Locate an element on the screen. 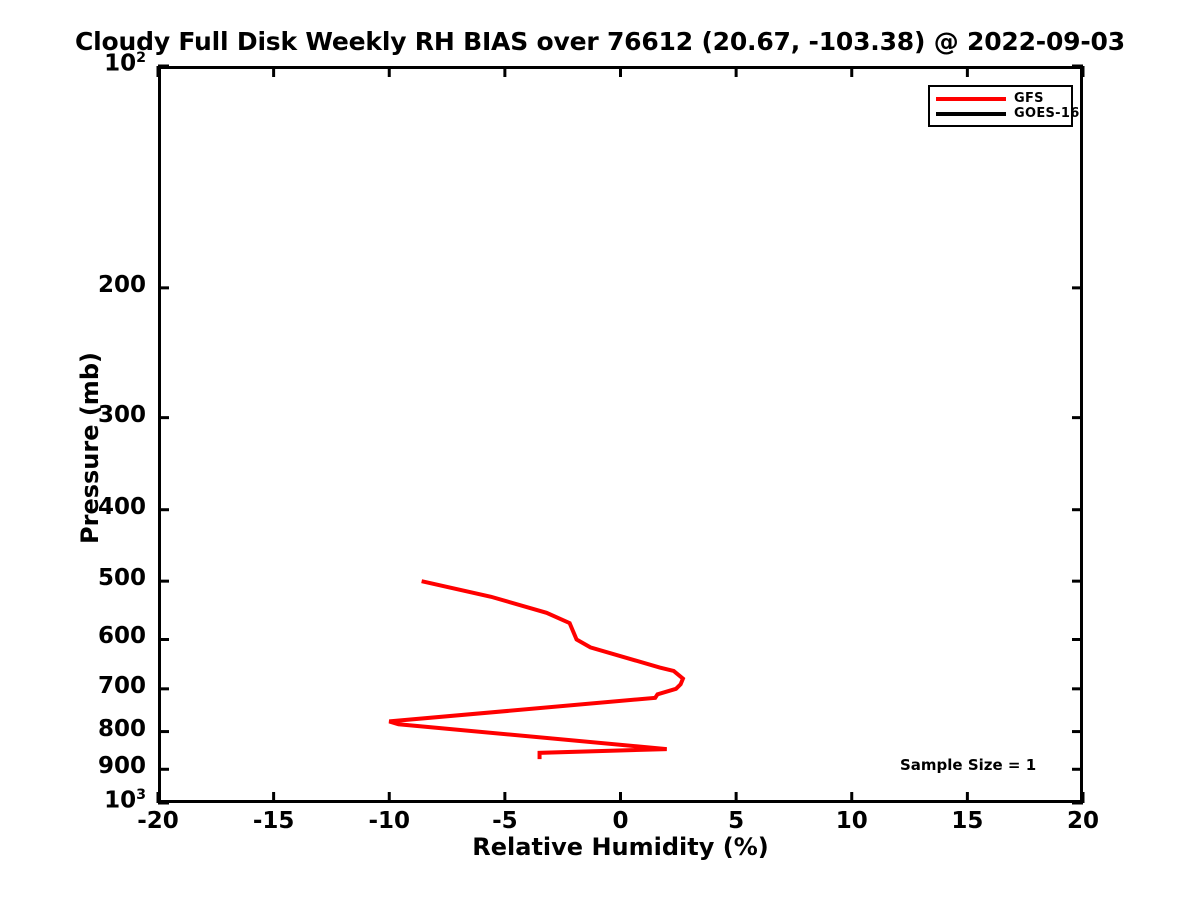 This screenshot has width=1200, height=900. legend: GFS GOES-16 is located at coordinates (1003, 106).